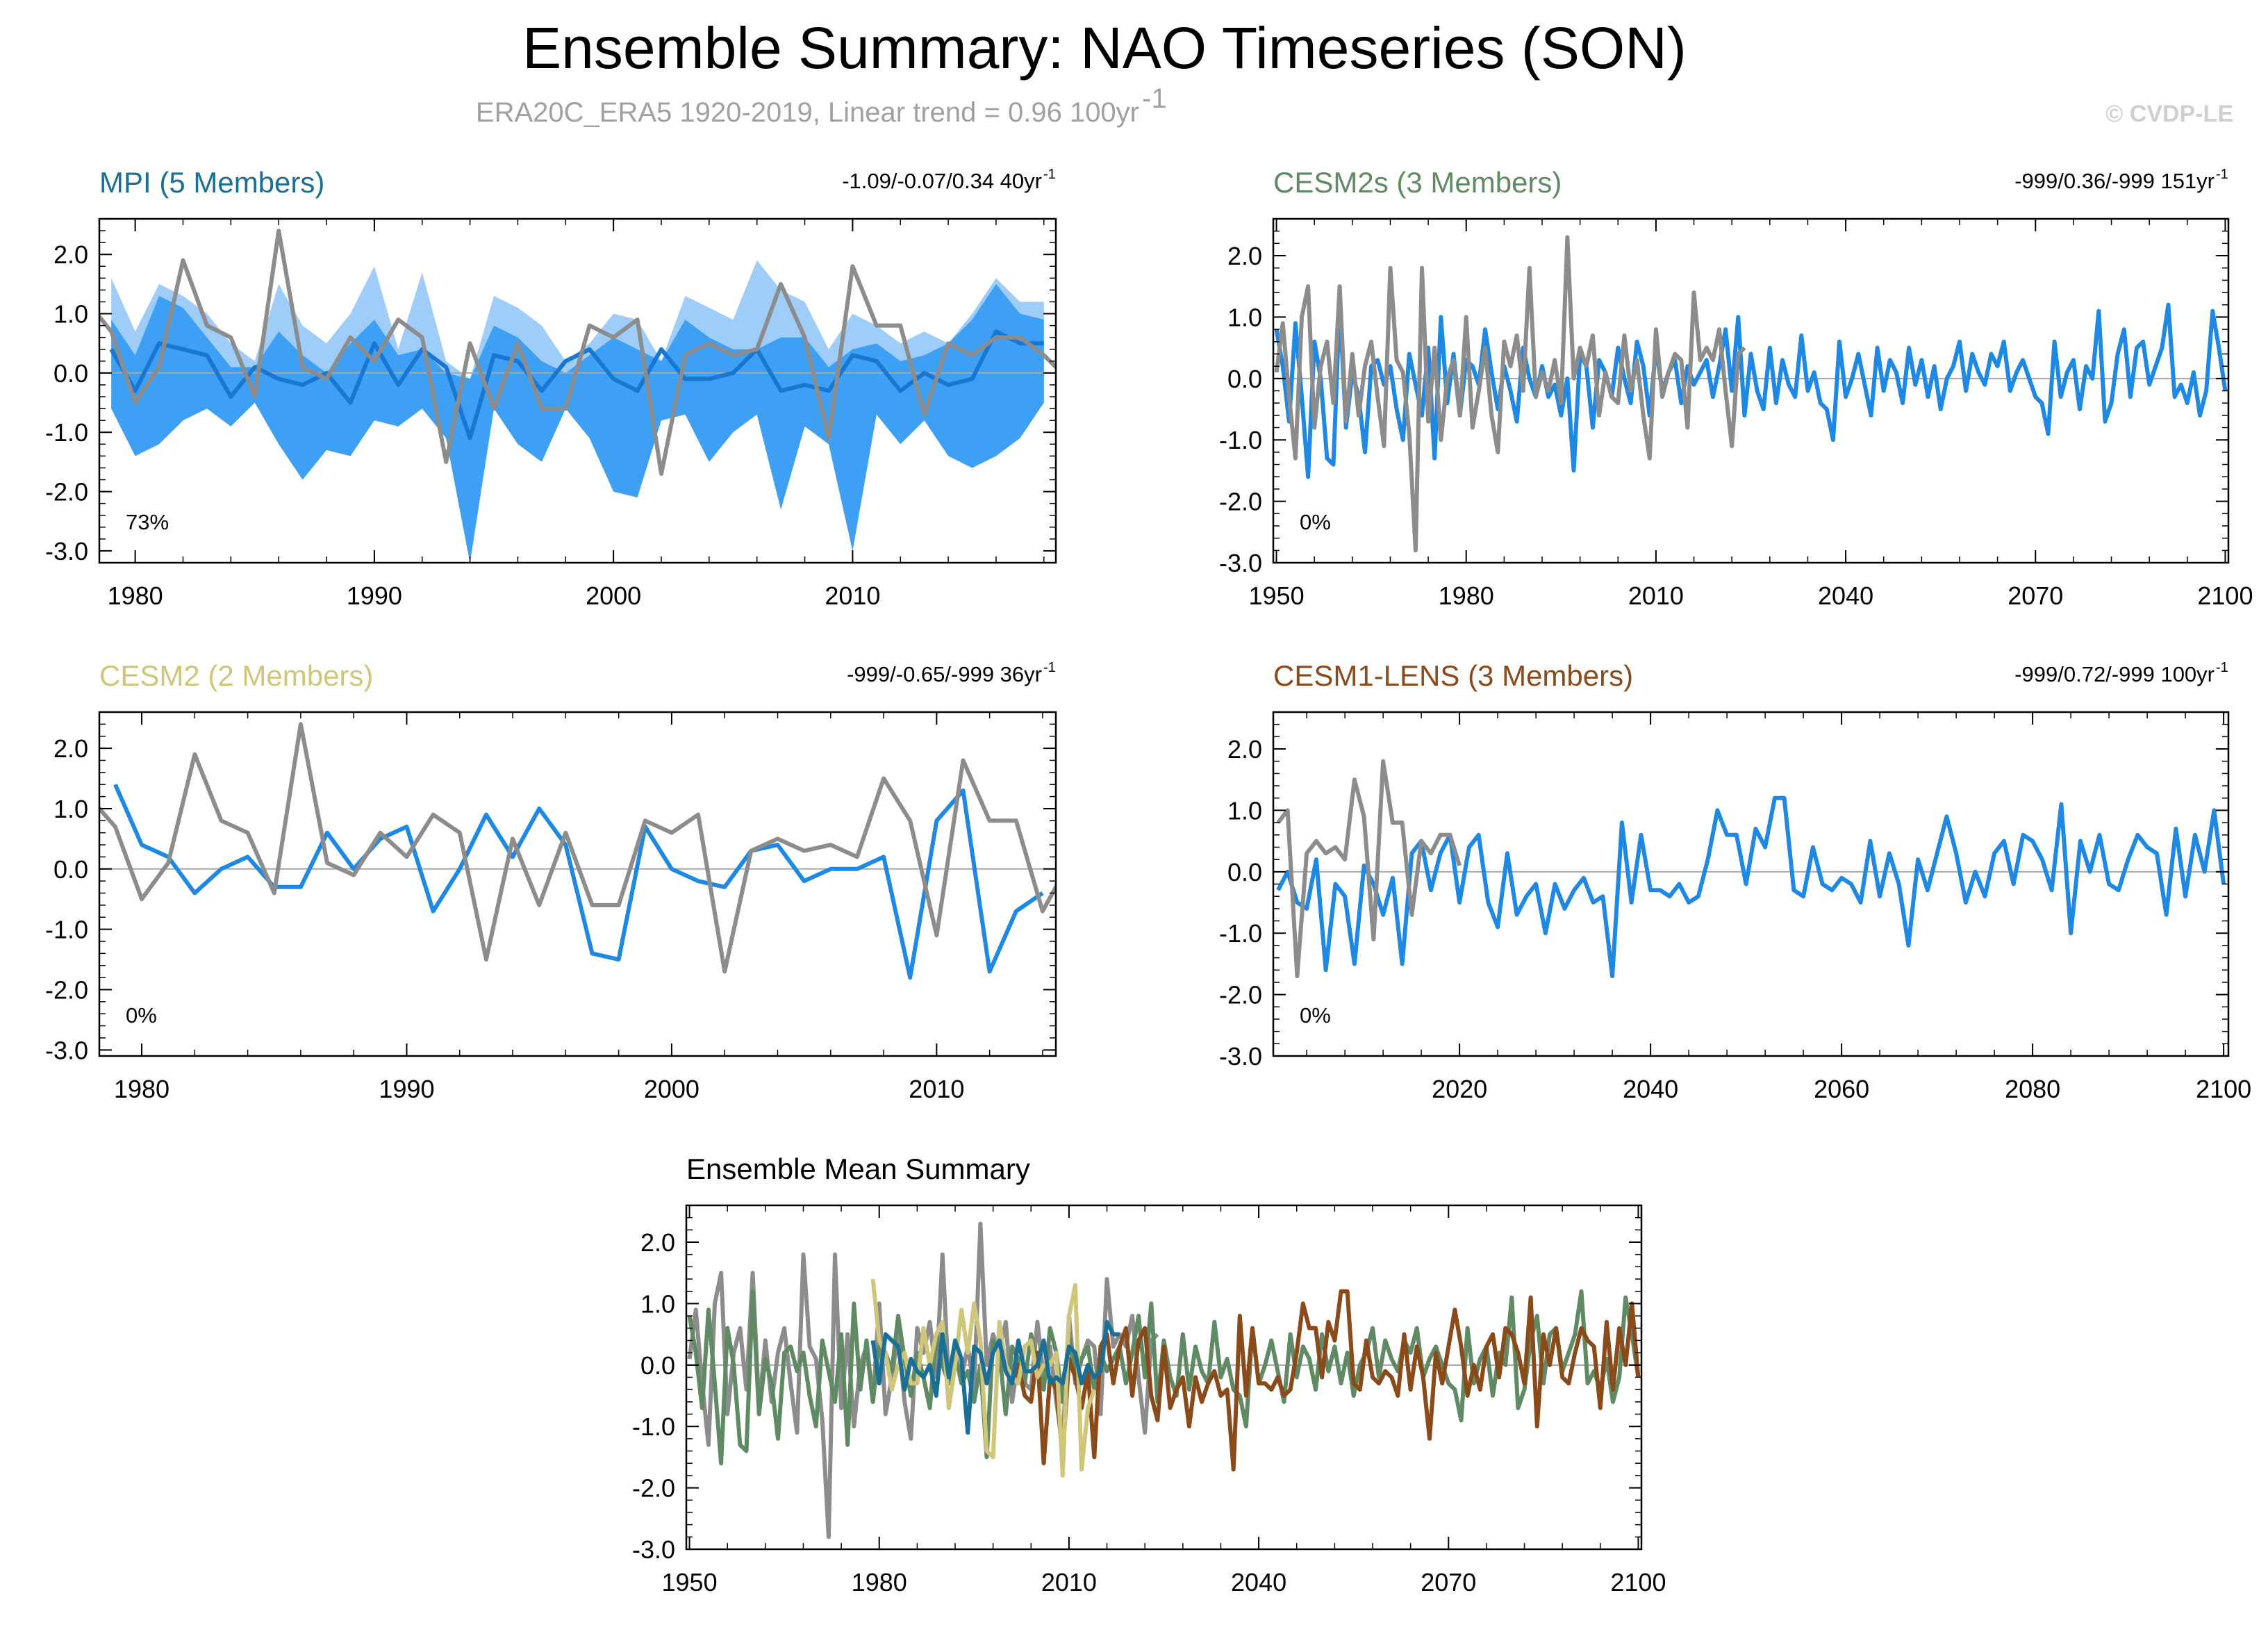 This screenshot has height=1634, width=2268. I want to click on cesm2s-ytick-label: 0.0, so click(1244, 379).